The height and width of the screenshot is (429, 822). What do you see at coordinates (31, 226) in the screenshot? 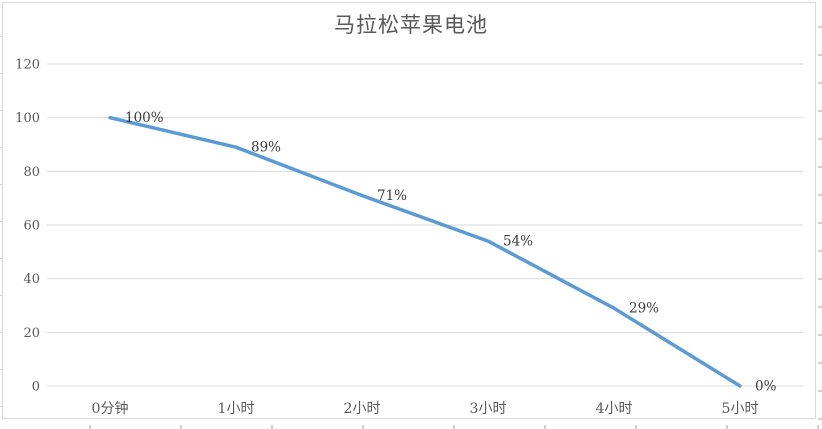
I see `y-axis-tick-label: 60` at bounding box center [31, 226].